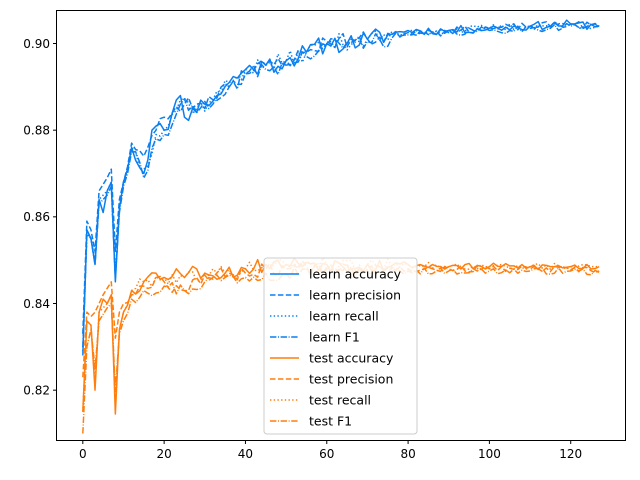 This screenshot has height=480, width=640. Describe the element at coordinates (407, 454) in the screenshot. I see `x-tick-label: 80` at that location.